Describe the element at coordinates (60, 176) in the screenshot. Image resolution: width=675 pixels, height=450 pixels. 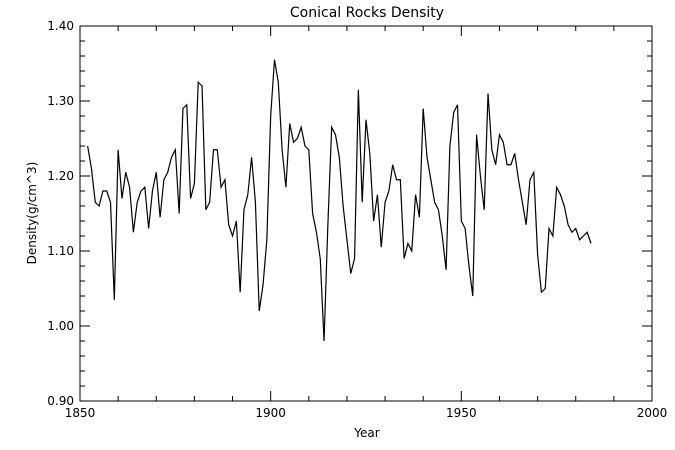
I see `y-tick-label: 1.20` at that location.